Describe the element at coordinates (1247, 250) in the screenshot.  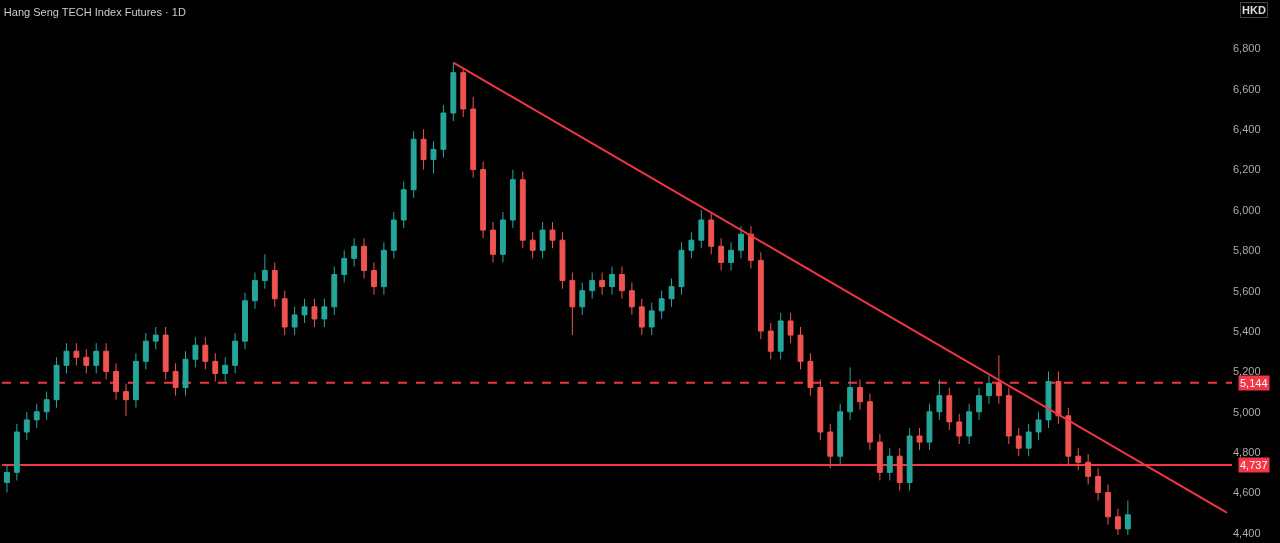
I see `y-tick-label: 5,800` at that location.